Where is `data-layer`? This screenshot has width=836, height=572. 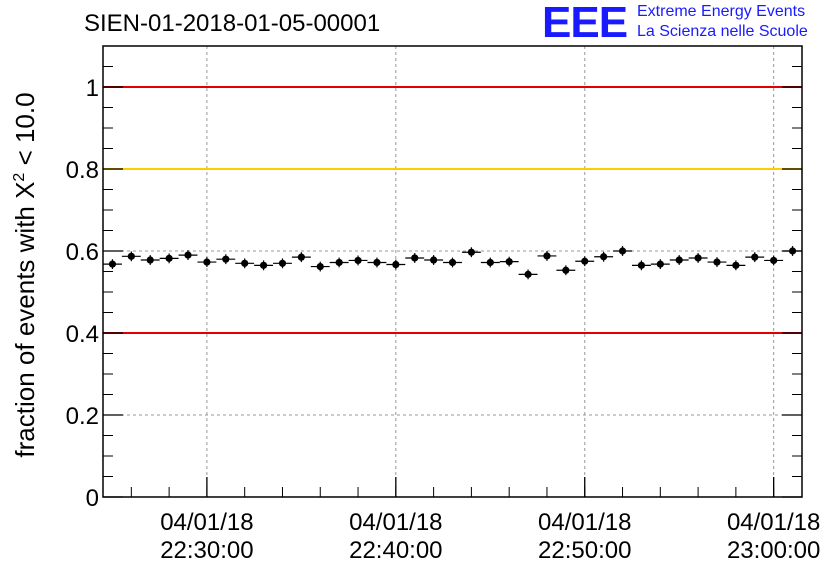 data-layer is located at coordinates (452, 263).